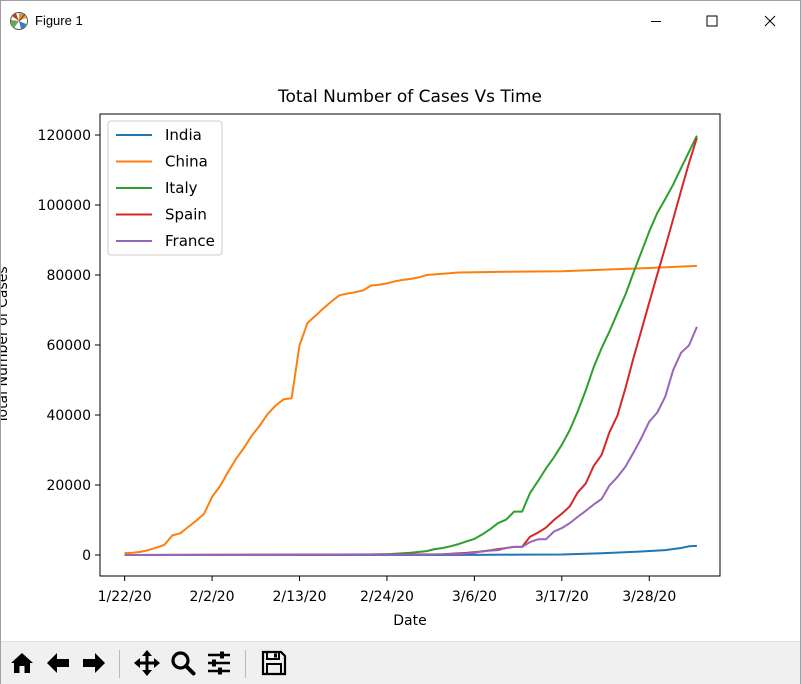  I want to click on pan-move-icon, so click(147, 663).